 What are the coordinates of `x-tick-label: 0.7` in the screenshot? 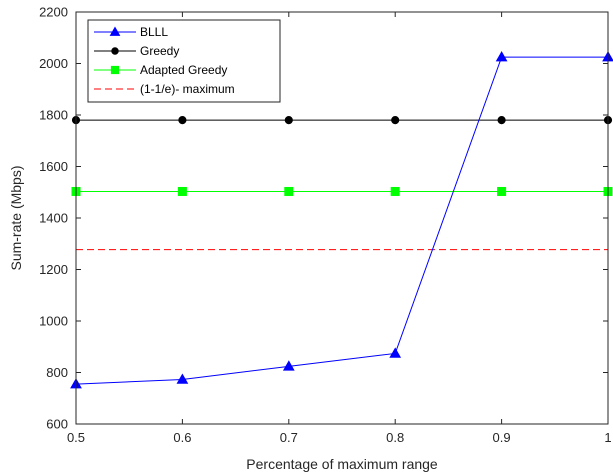 It's located at (289, 437).